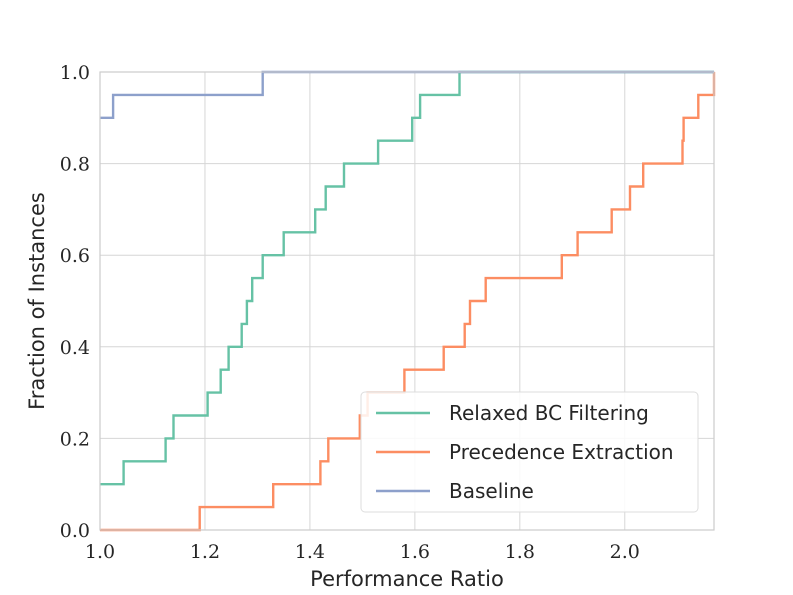  What do you see at coordinates (415, 552) in the screenshot?
I see `x-tick-label: 1.6` at bounding box center [415, 552].